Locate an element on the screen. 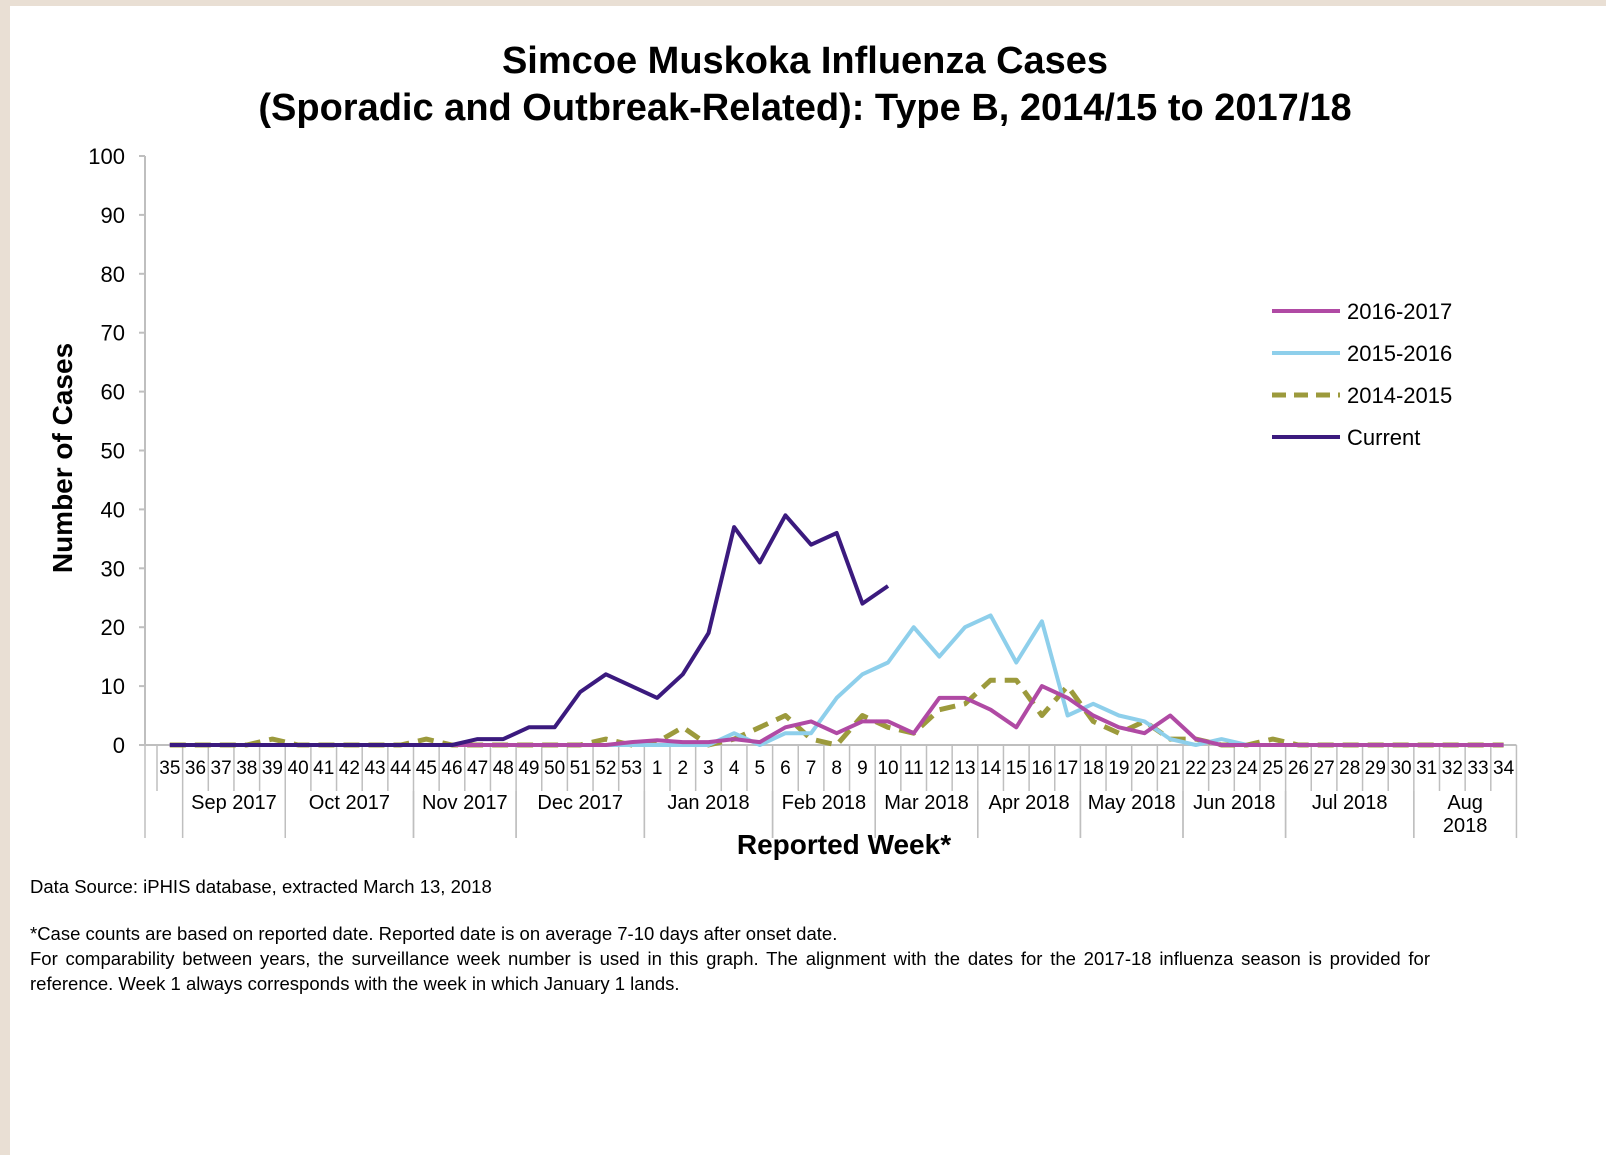 This screenshot has width=1606, height=1155. series-line-current is located at coordinates (529, 630).